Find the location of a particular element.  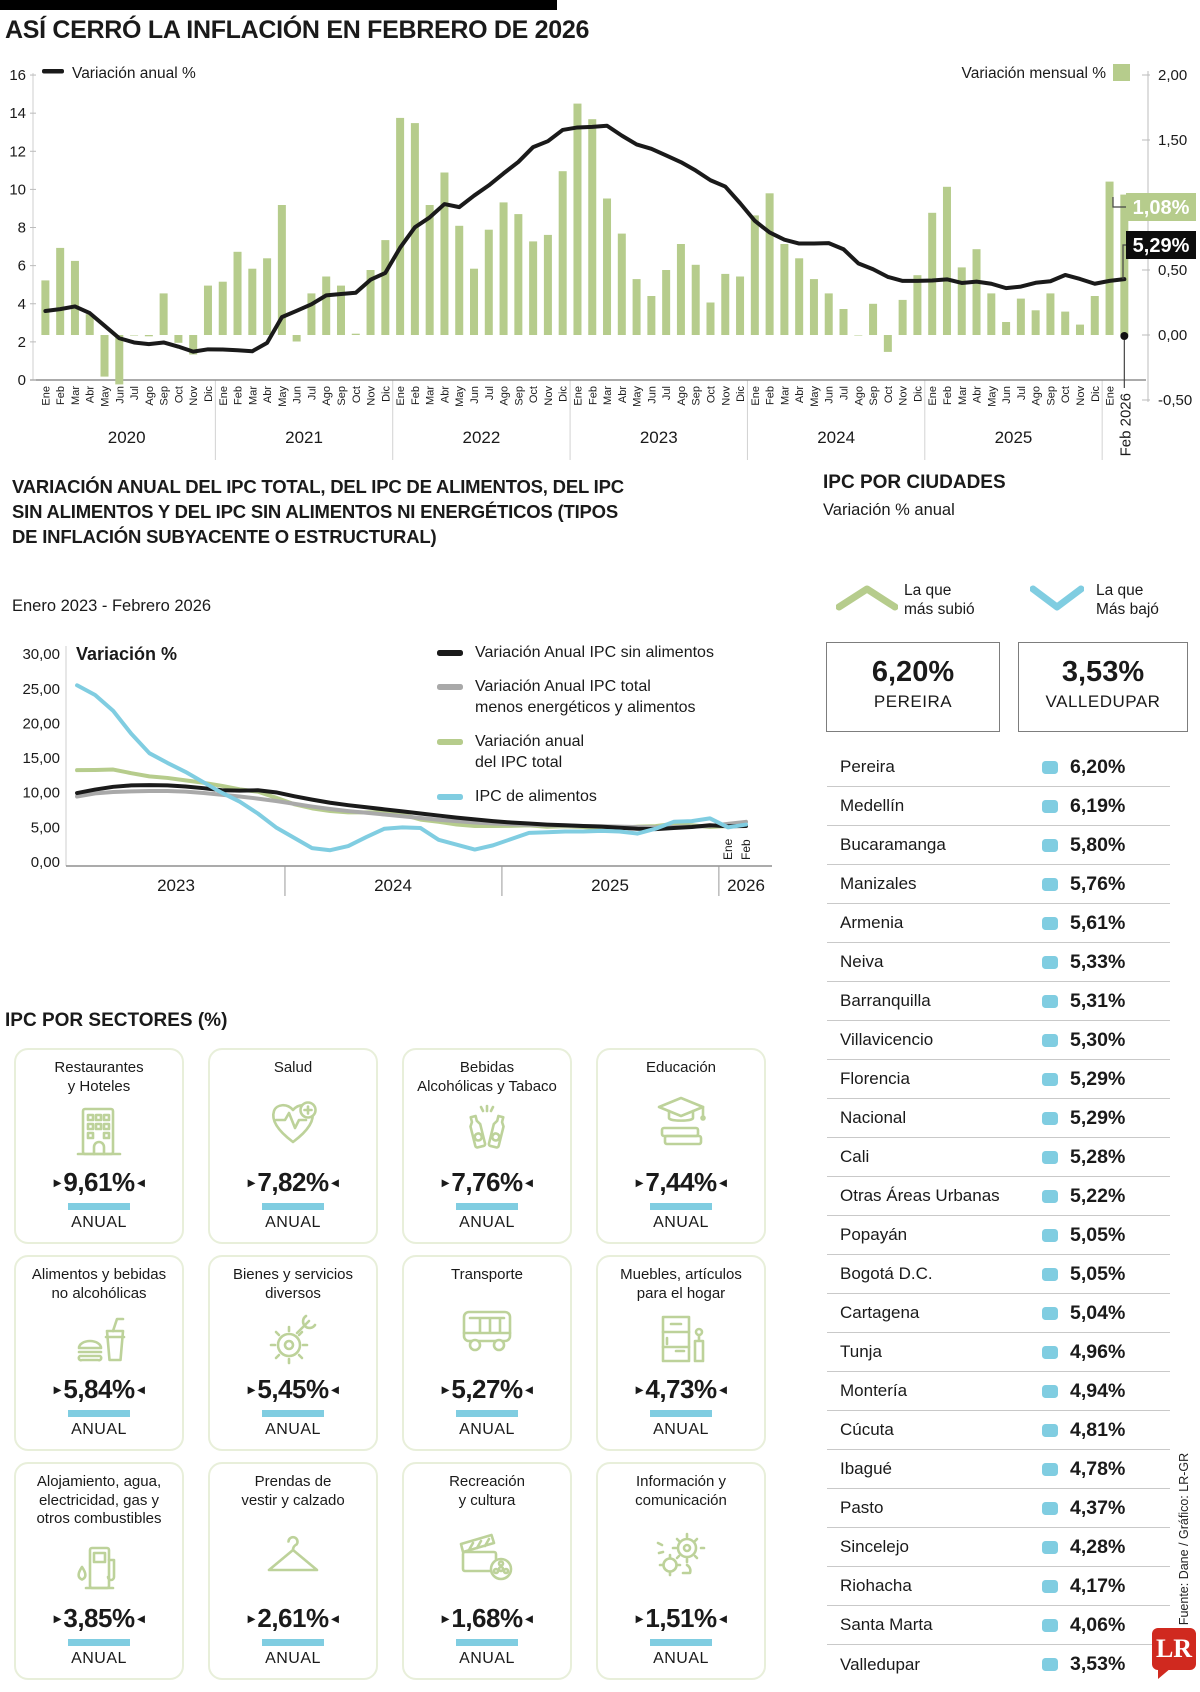

city-name: Cali is located at coordinates (855, 1156).